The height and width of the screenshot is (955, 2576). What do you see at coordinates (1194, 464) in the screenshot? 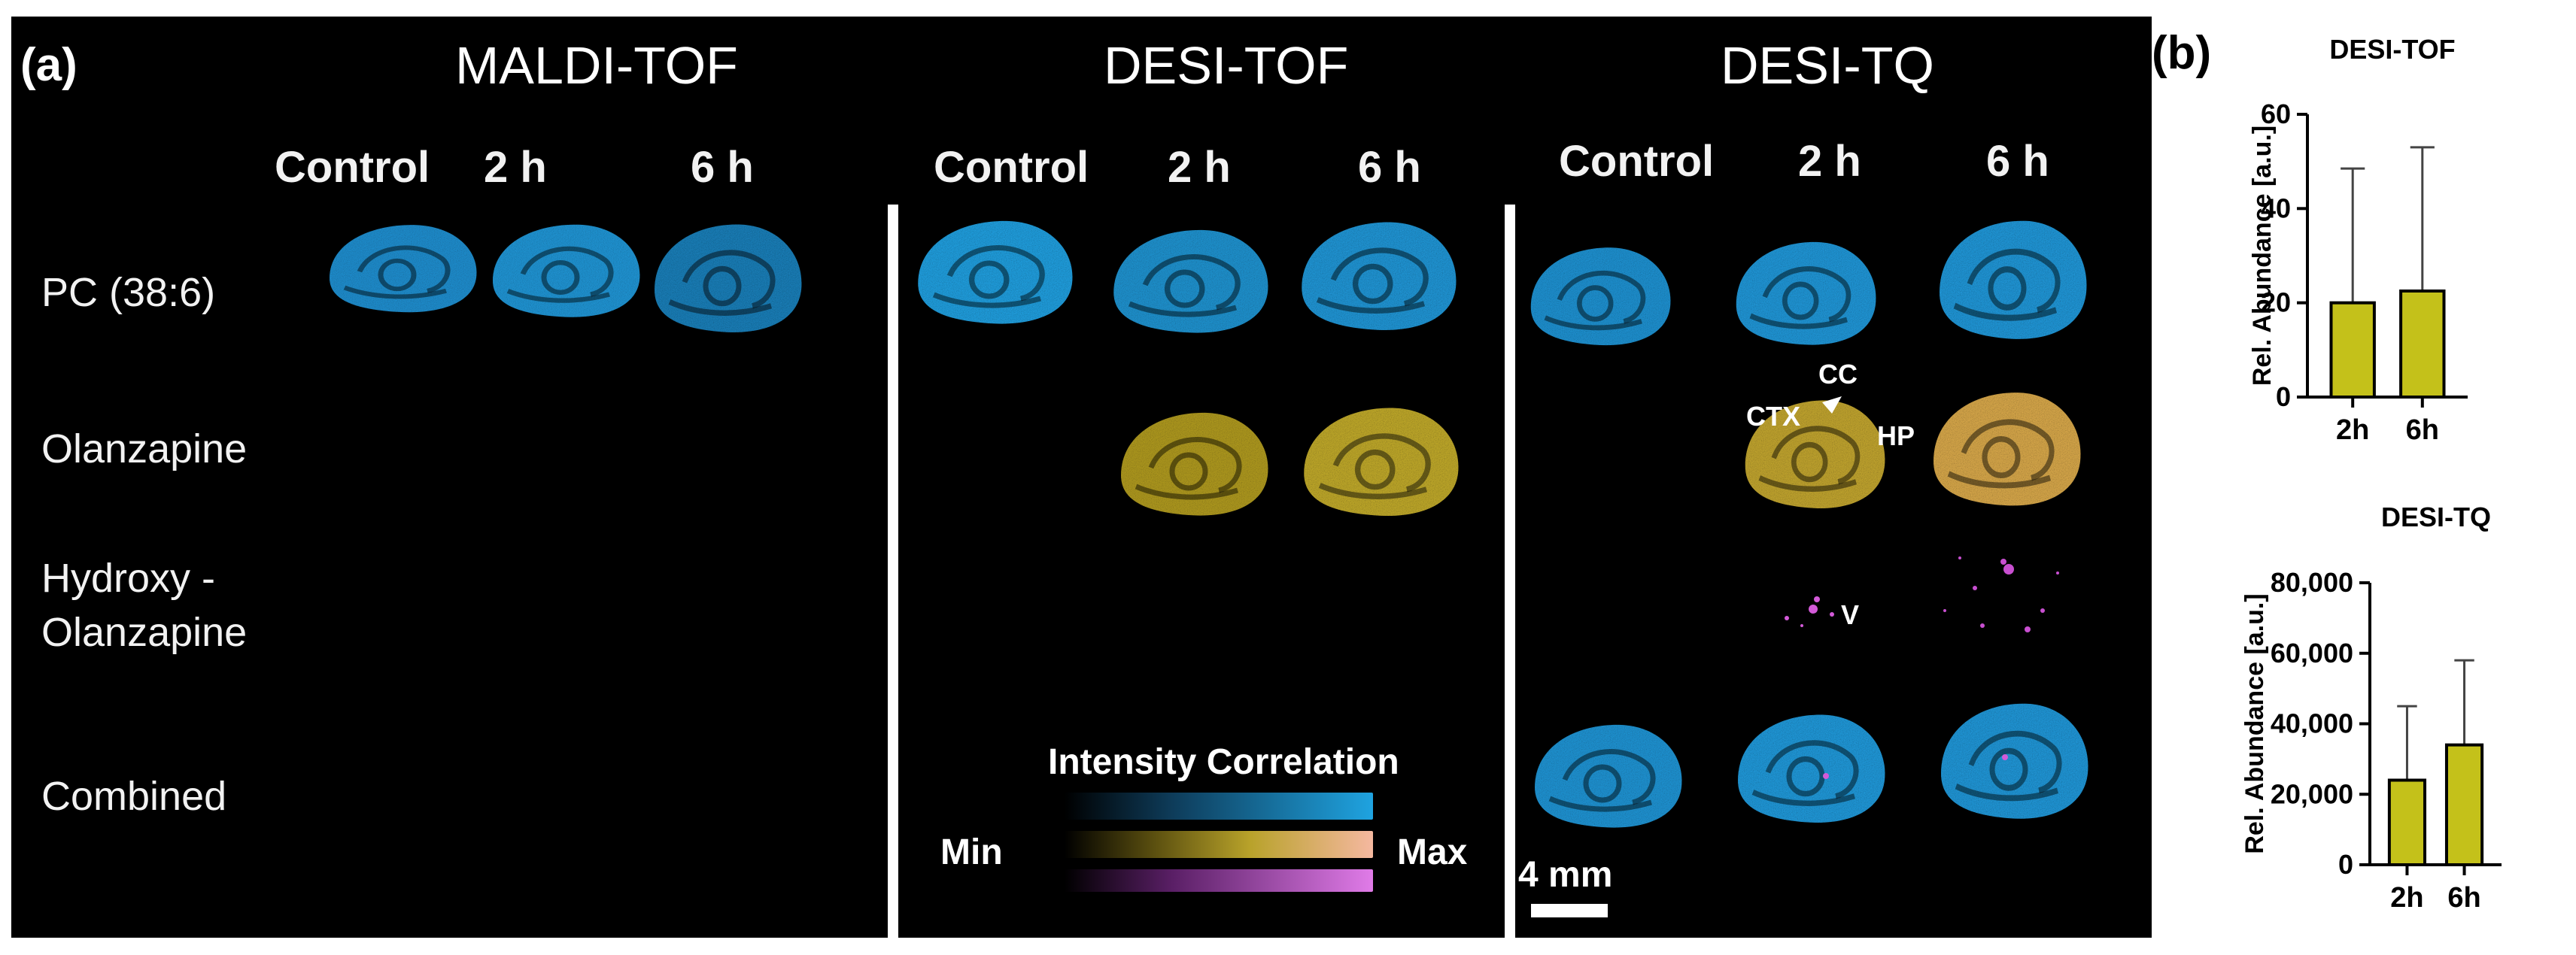
I see `brain-desitof-olz-2h` at bounding box center [1194, 464].